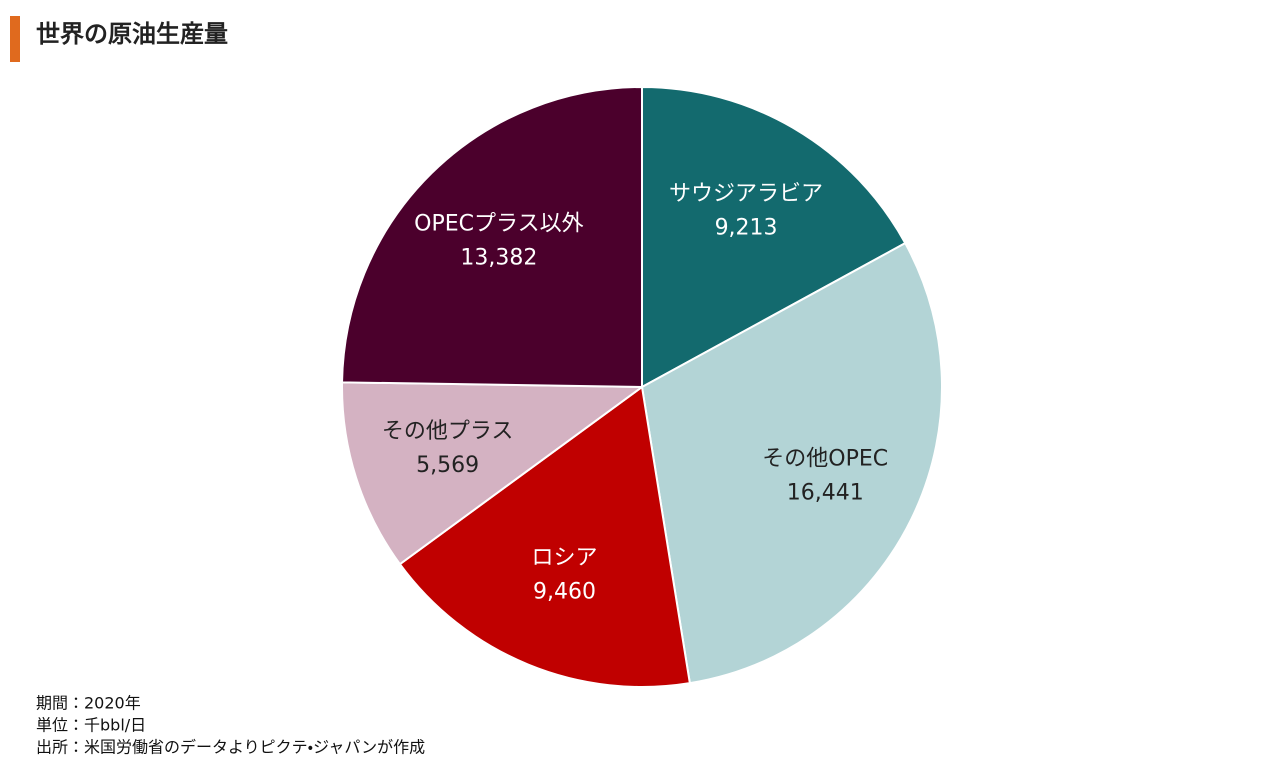 The width and height of the screenshot is (1280, 765). Describe the element at coordinates (132, 34) in the screenshot. I see `chart-title: 世界の原油生産量` at that location.